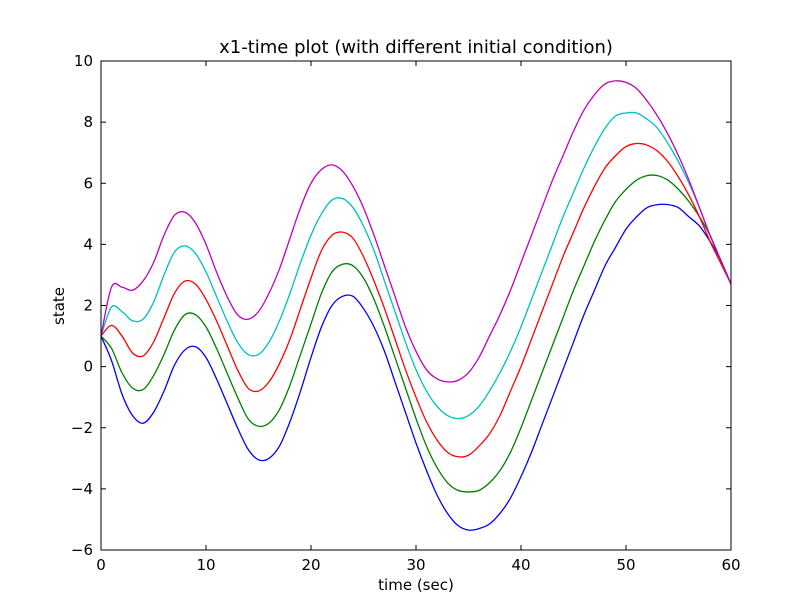 The image size is (812, 612). What do you see at coordinates (82, 428) in the screenshot?
I see `y-tick-label: −2` at bounding box center [82, 428].